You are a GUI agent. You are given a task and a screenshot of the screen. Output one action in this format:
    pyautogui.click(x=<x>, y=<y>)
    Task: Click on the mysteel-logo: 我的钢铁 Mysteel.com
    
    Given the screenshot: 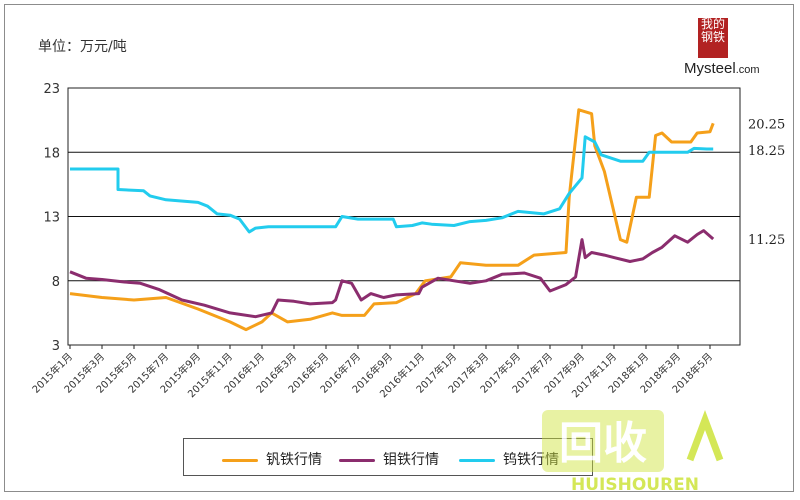 What is the action you would take?
    pyautogui.click(x=724, y=50)
    